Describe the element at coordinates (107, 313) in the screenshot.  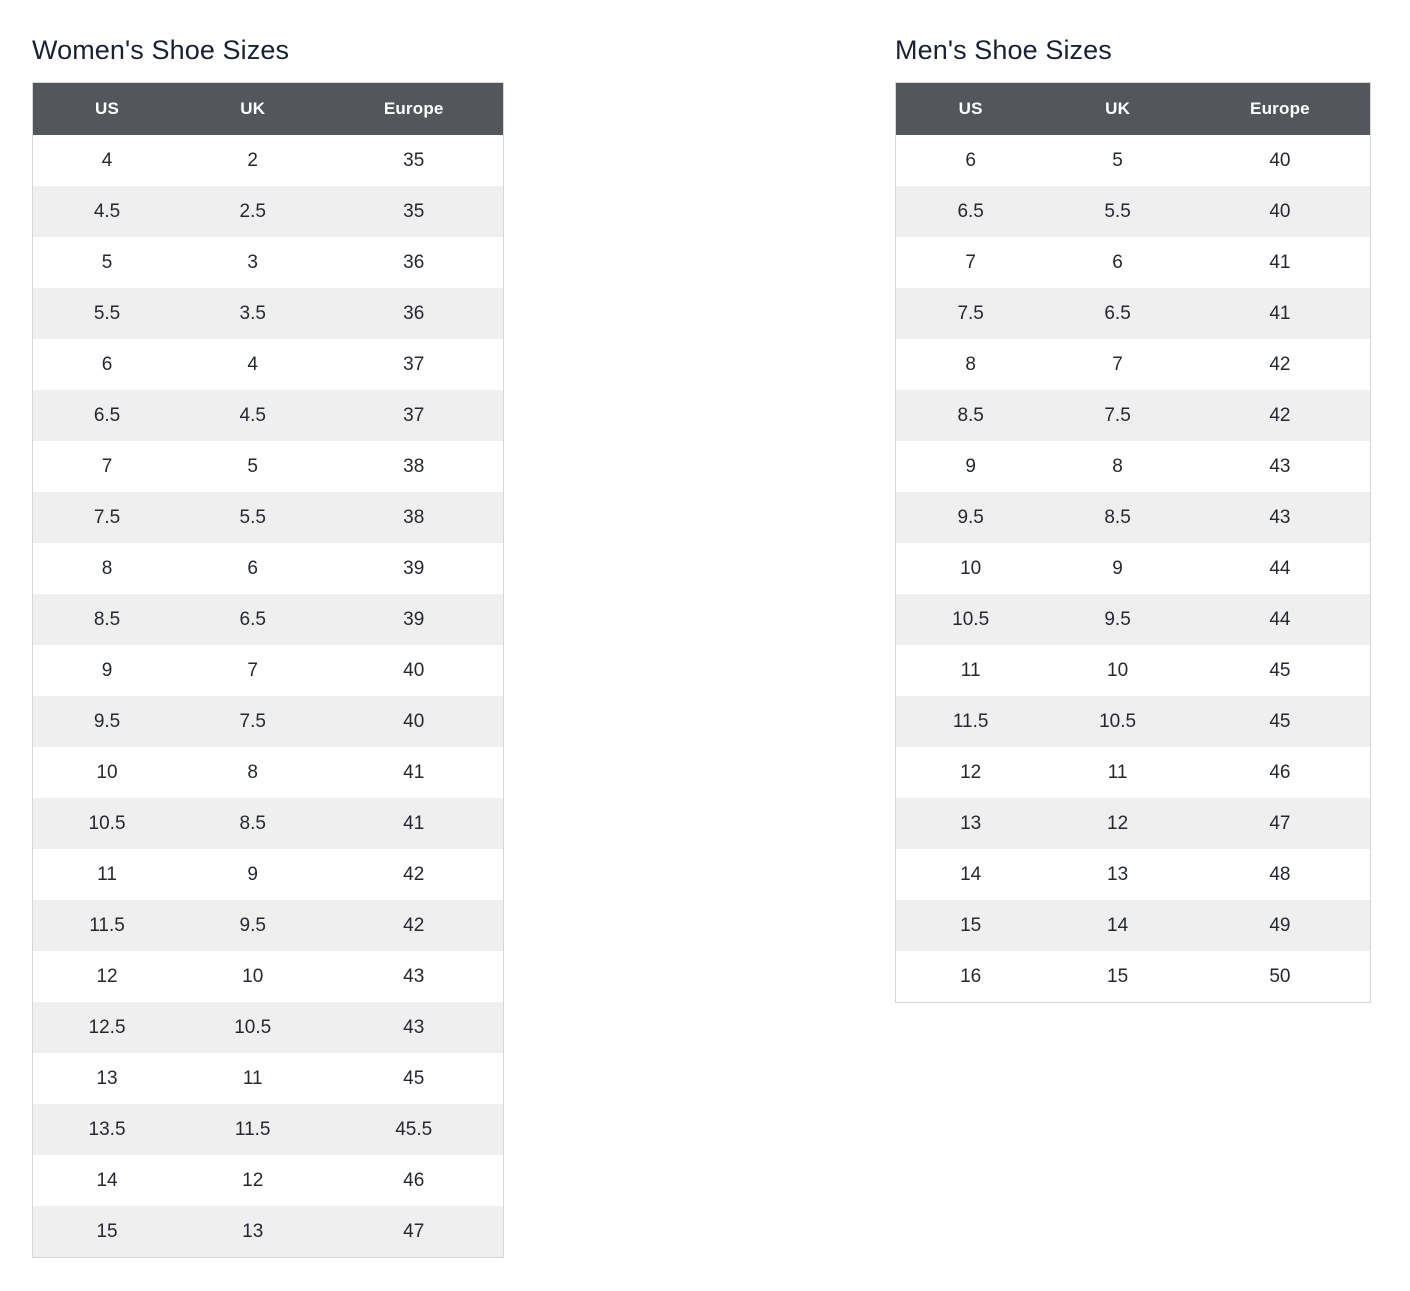
I see `cell-us: 5.5` at that location.